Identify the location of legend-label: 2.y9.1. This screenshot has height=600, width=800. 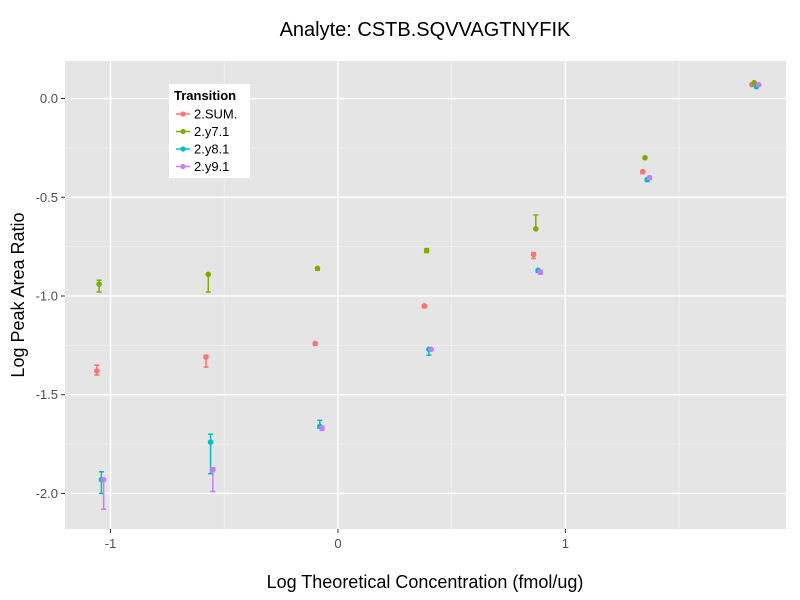
(211, 166).